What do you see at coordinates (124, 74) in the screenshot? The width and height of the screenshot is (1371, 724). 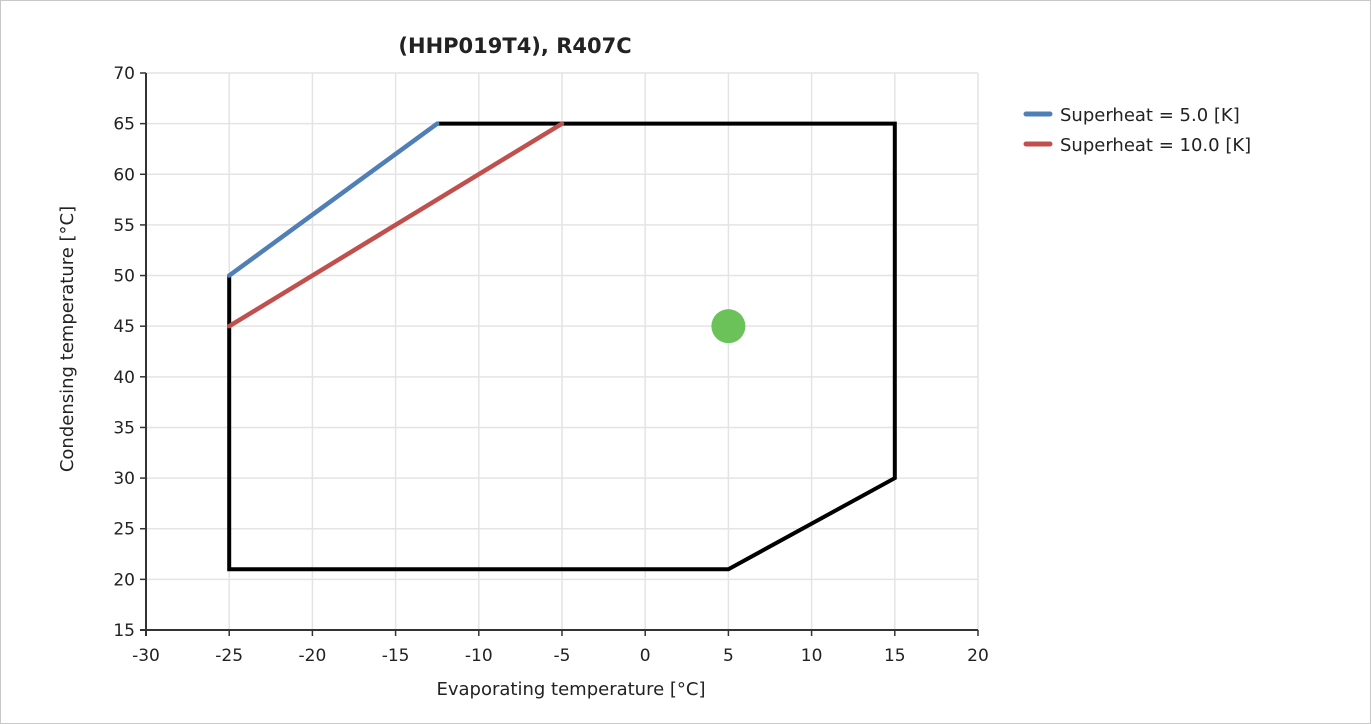 I see `y-tick-label-11: 70` at bounding box center [124, 74].